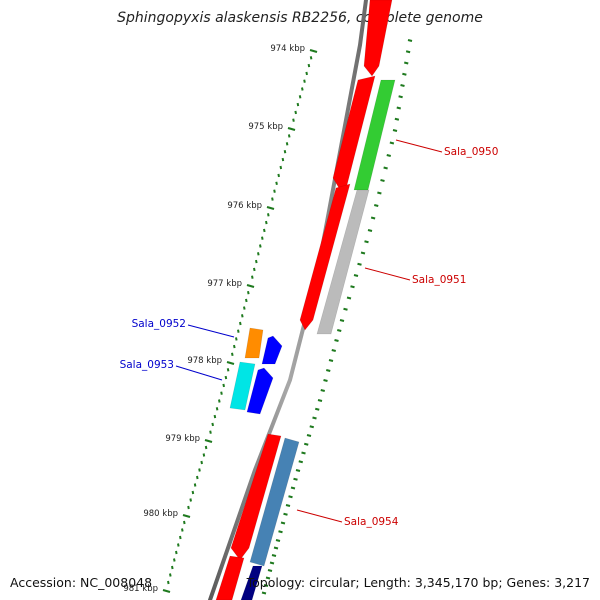 The image size is (600, 600). I want to click on tick-label: 981 kbp, so click(140, 589).